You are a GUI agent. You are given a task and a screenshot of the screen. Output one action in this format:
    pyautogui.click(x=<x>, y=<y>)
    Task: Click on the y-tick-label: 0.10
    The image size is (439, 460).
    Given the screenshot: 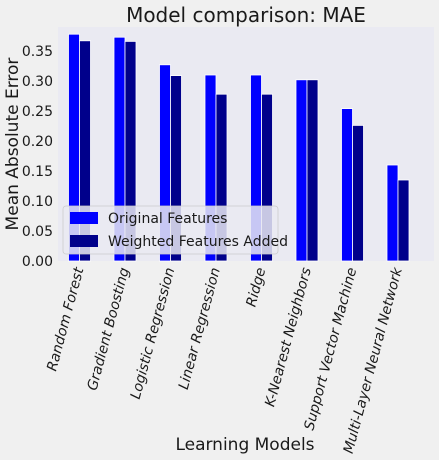 What is the action you would take?
    pyautogui.click(x=37, y=202)
    